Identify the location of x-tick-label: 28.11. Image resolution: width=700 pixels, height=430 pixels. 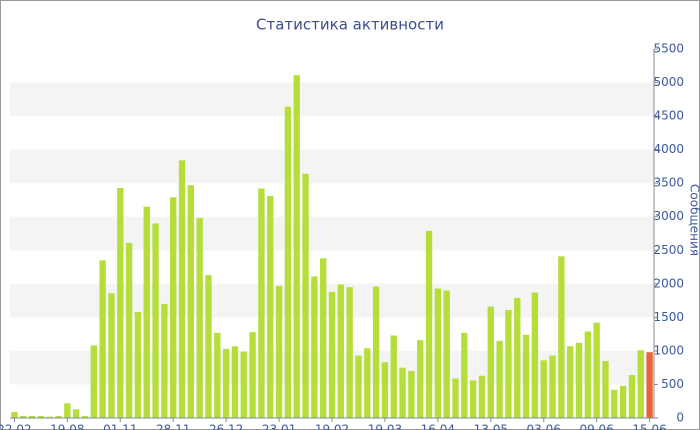
(173, 426).